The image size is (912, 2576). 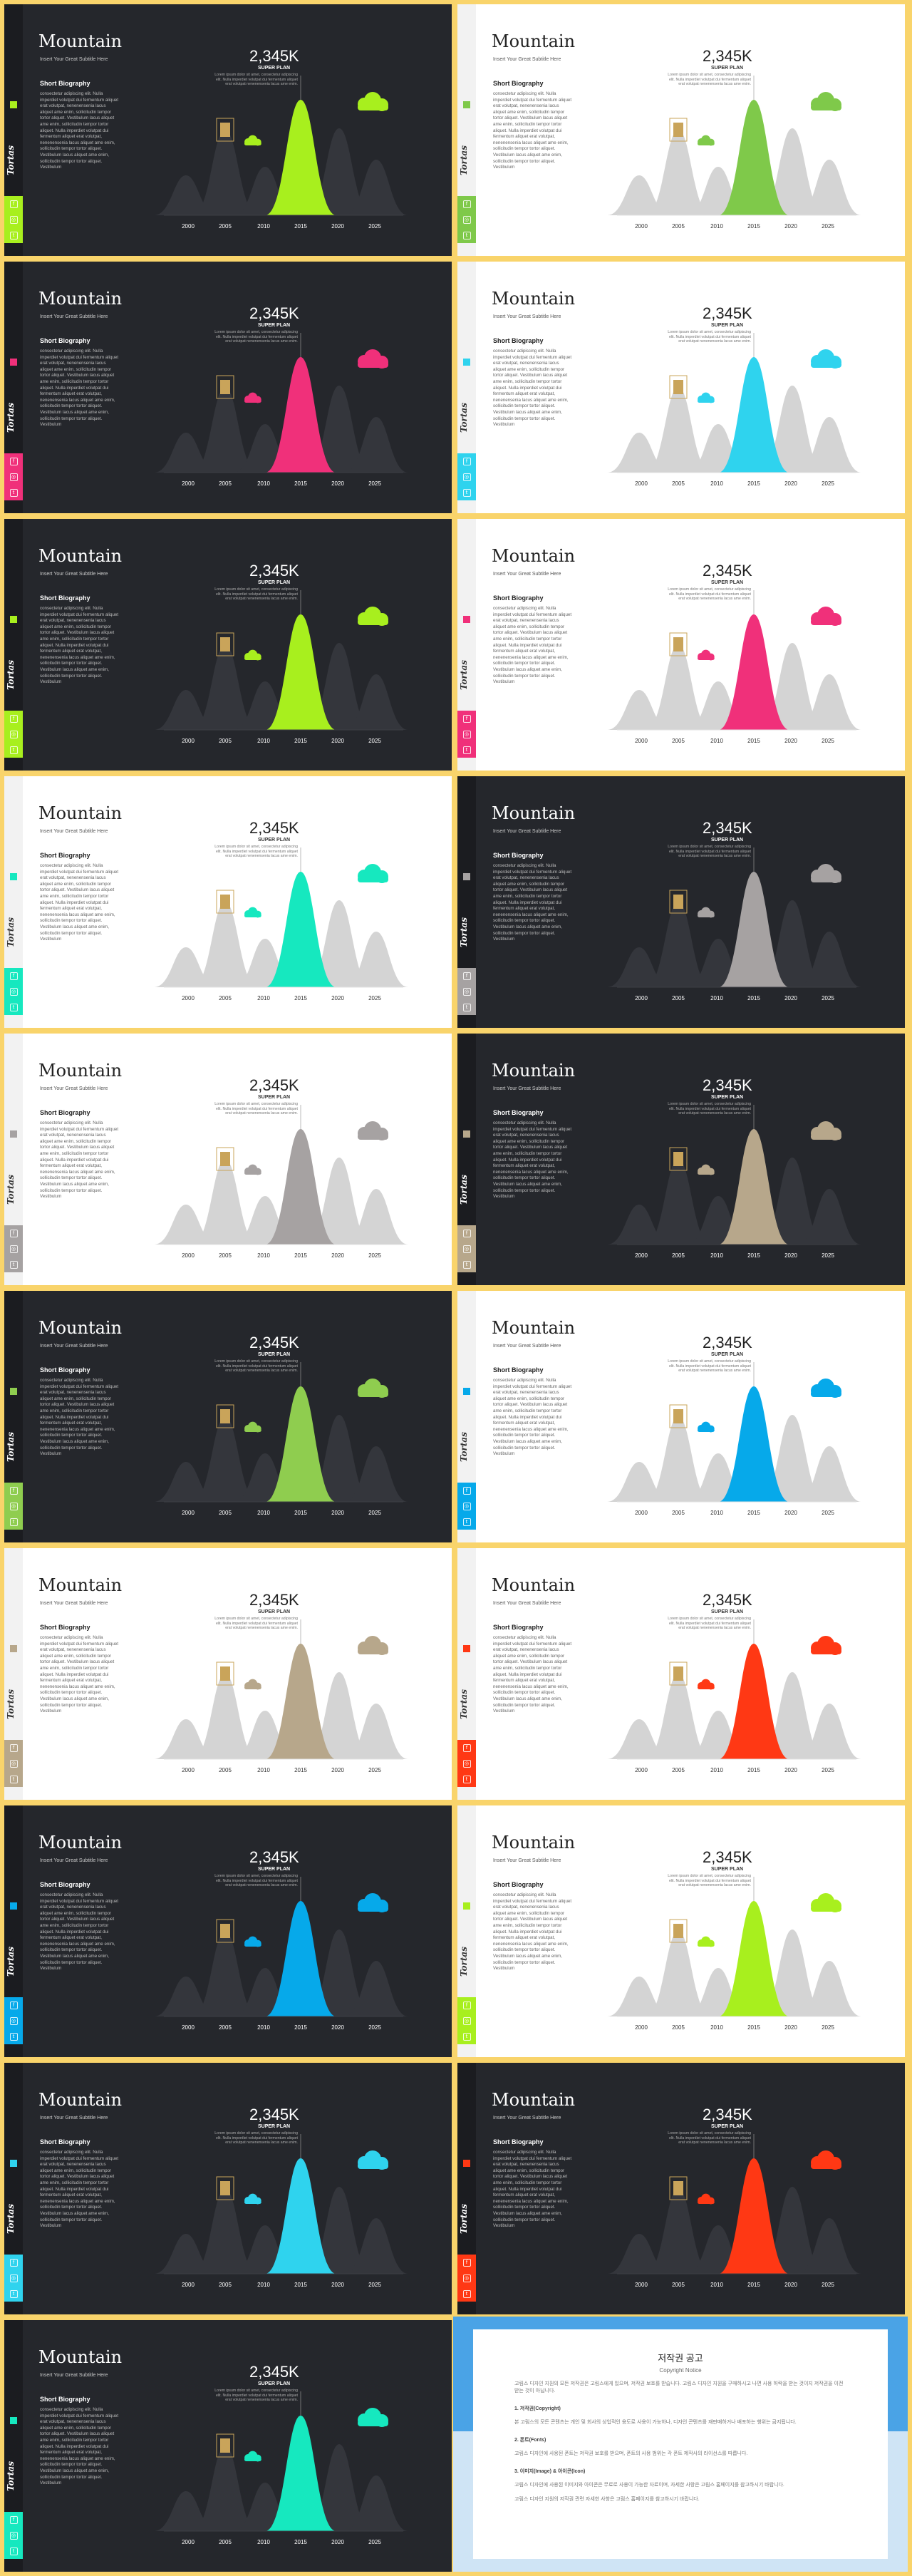 What do you see at coordinates (225, 2027) in the screenshot?
I see `x-tick-label: 2005` at bounding box center [225, 2027].